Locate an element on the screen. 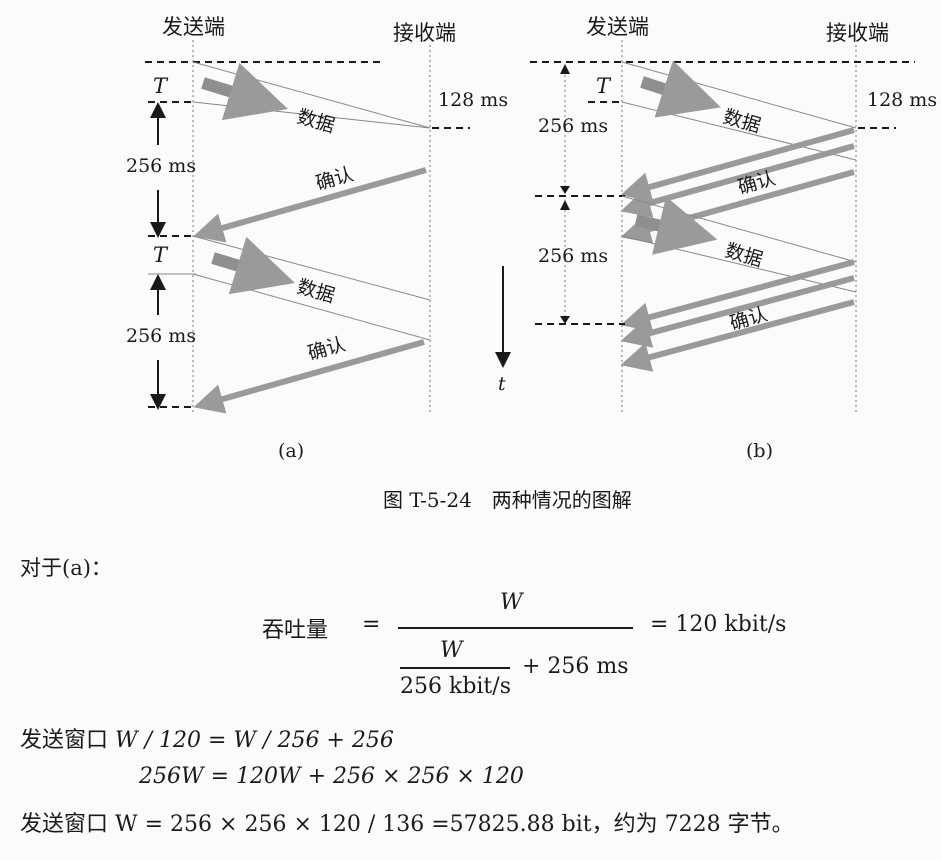  data-arrow-a1 is located at coordinates (244, 91).